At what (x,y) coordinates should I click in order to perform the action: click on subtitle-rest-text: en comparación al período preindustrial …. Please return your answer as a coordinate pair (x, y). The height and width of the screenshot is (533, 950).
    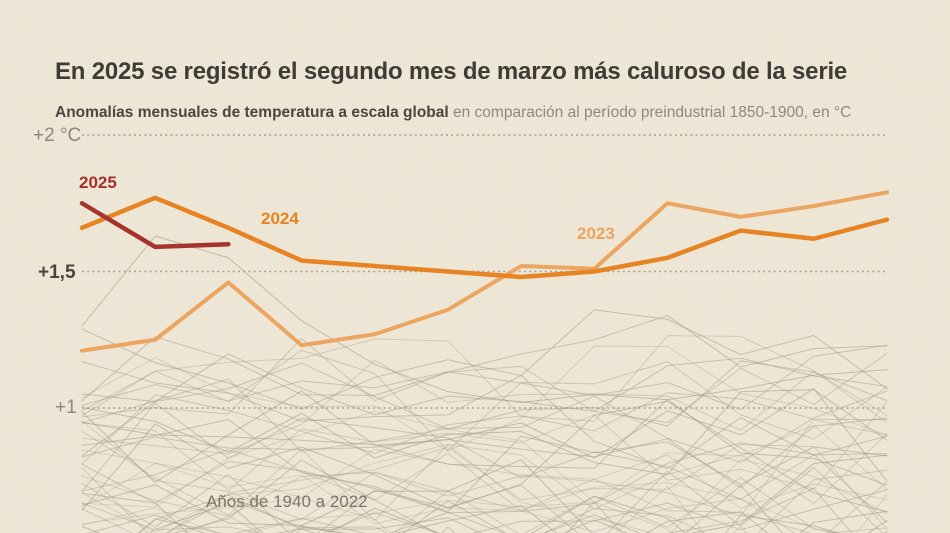
    Looking at the image, I should click on (650, 112).